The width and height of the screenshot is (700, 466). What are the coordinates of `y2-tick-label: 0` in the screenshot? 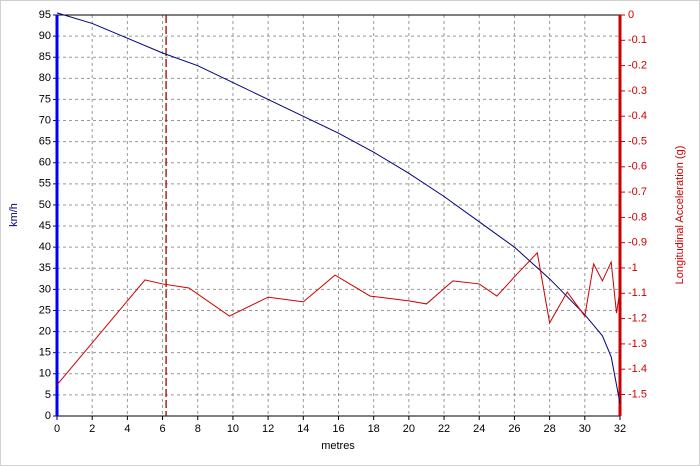 It's located at (631, 15).